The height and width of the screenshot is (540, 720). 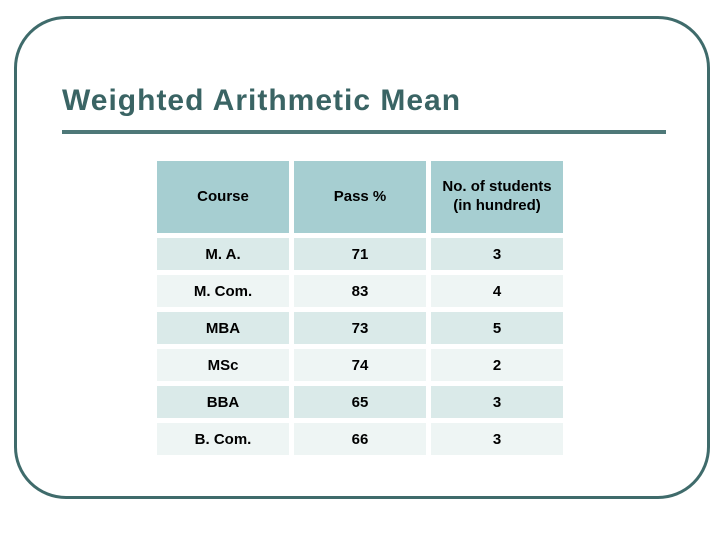 I want to click on cell-students: 4, so click(x=497, y=291).